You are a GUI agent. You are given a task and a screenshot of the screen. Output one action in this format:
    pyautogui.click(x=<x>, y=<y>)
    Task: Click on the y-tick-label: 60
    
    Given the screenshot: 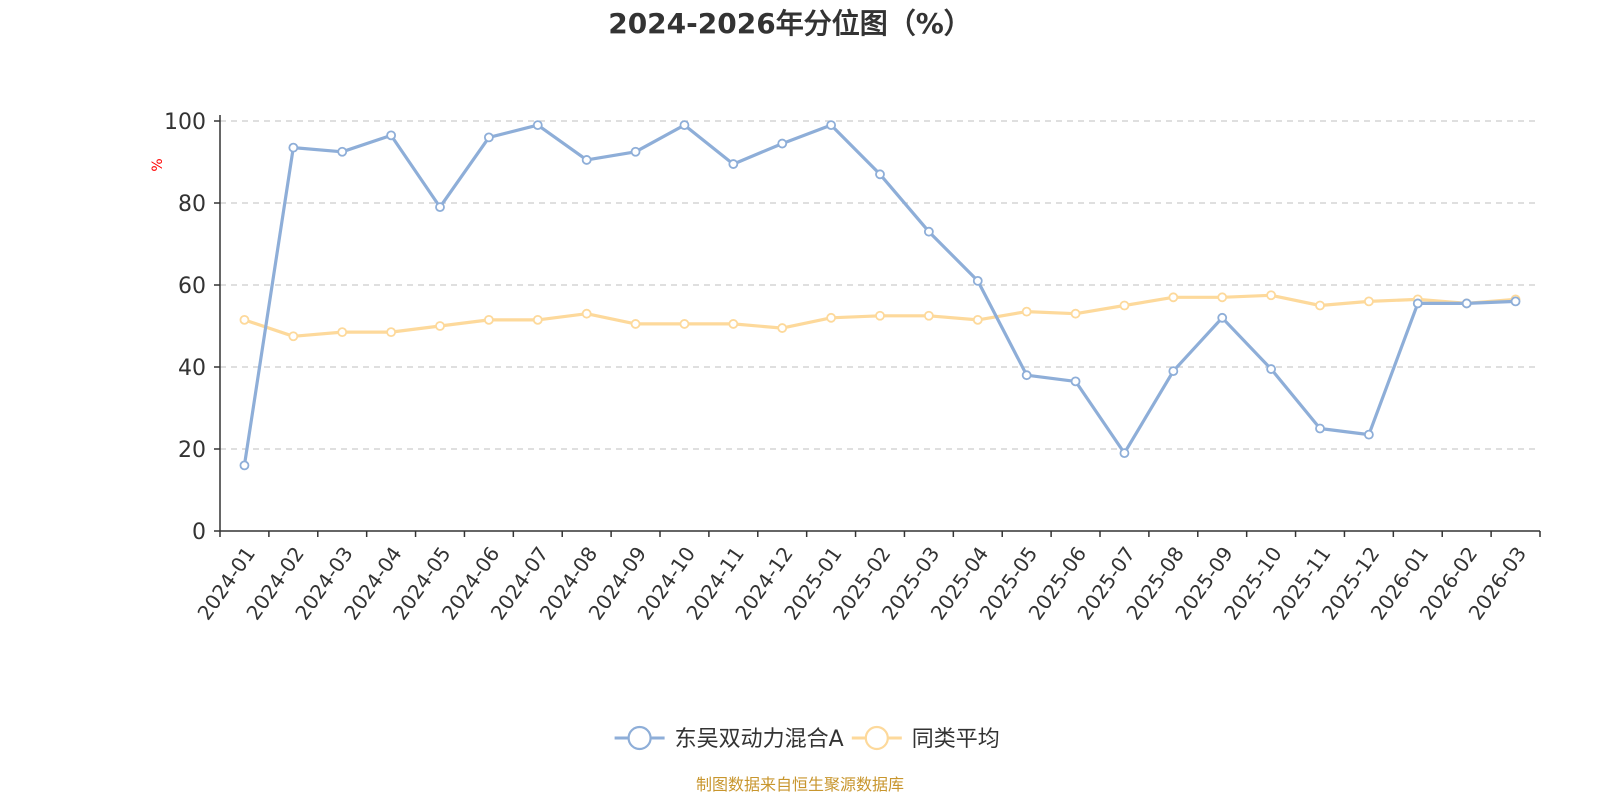 What is the action you would take?
    pyautogui.click(x=192, y=286)
    